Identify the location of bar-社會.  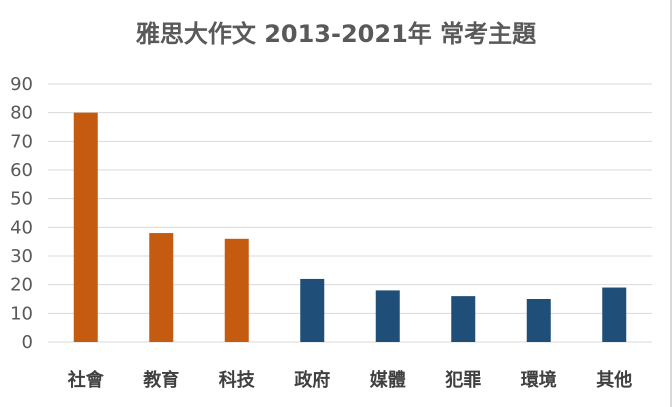
(85, 227).